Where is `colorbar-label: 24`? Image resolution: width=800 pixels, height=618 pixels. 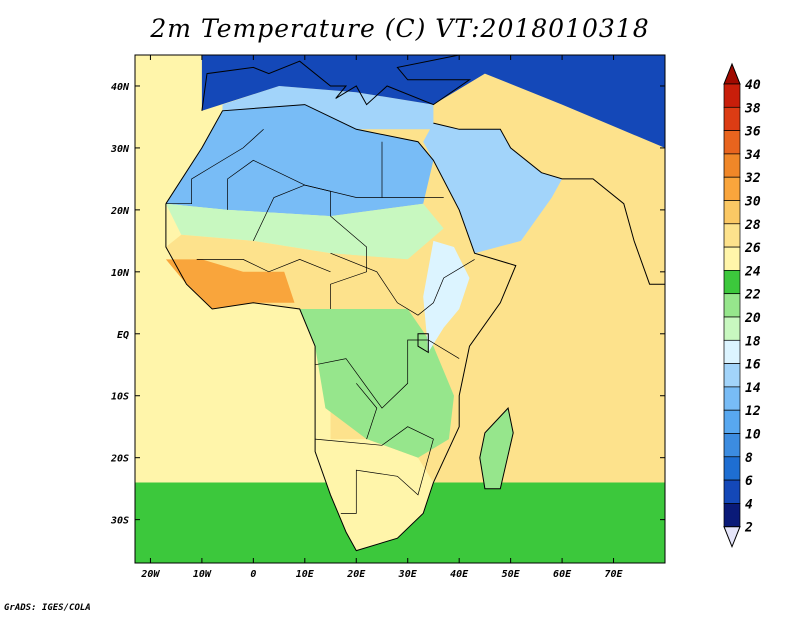
colorbar-label: 24 is located at coordinates (752, 271).